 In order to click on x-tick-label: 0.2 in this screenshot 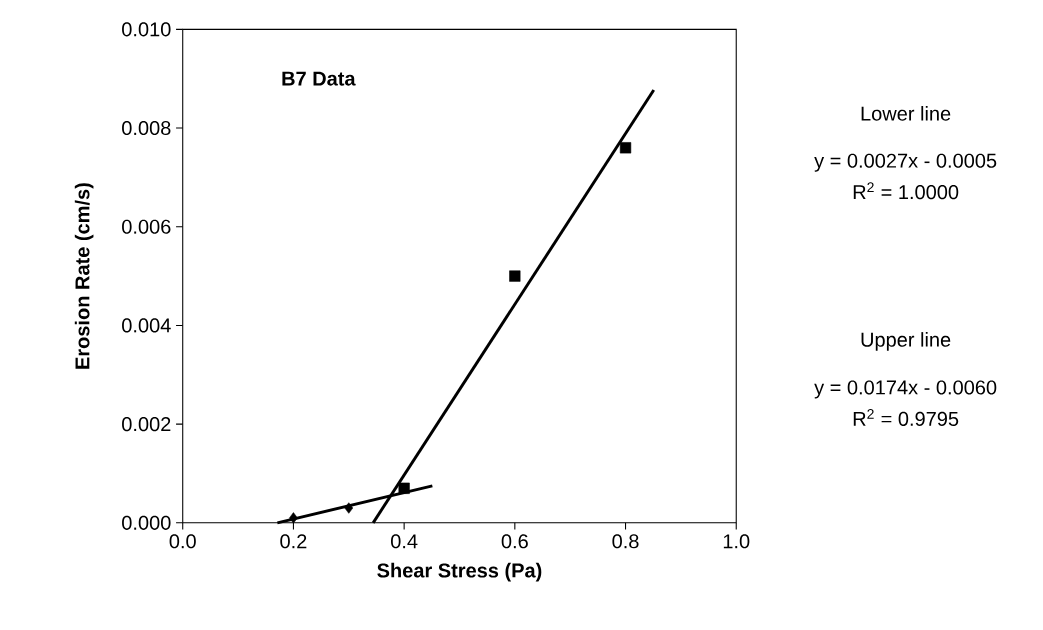, I will do `click(293, 541)`.